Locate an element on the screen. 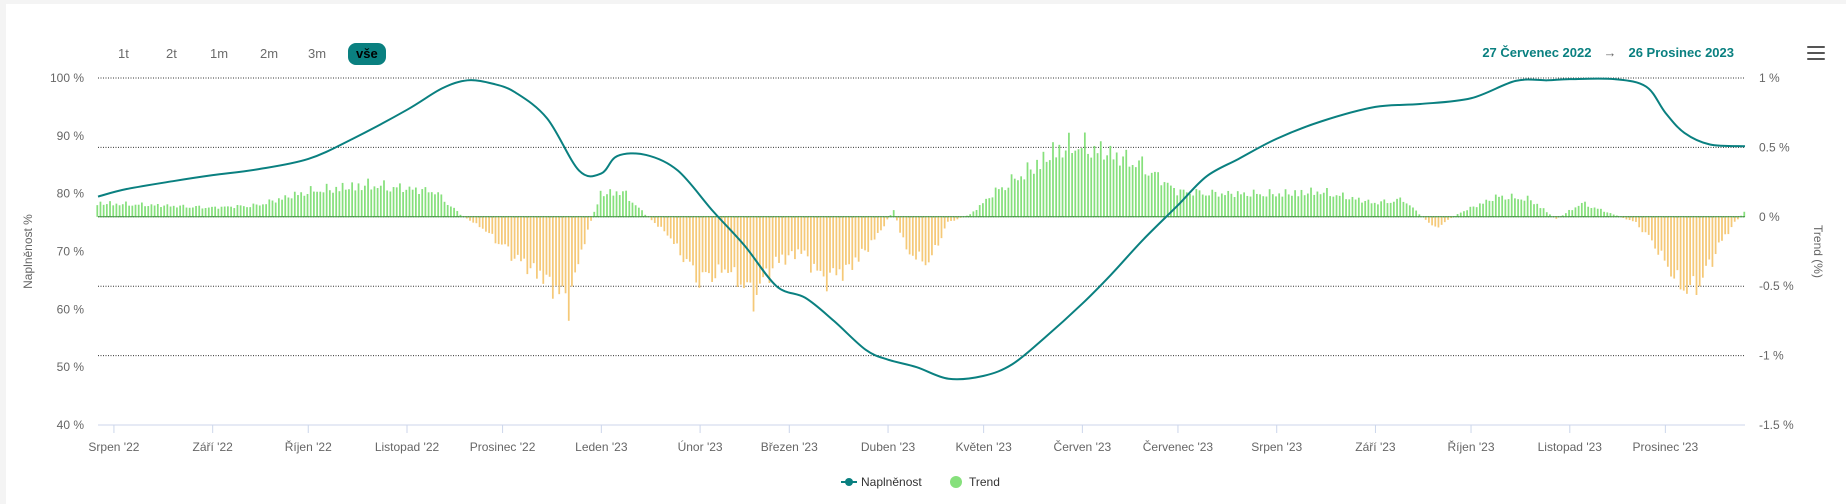 This screenshot has width=1846, height=504. range-button-1m: 1m is located at coordinates (219, 53).